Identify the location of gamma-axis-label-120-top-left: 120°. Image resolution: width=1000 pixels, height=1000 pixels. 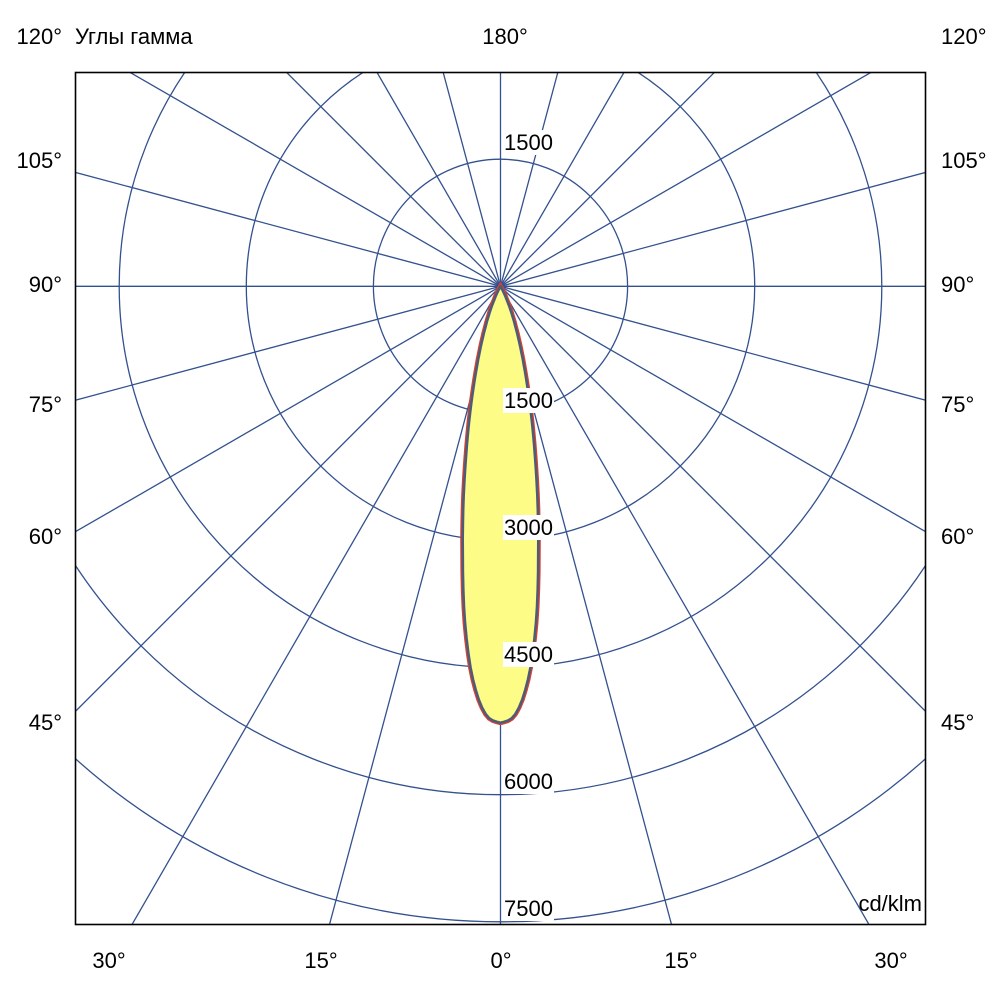
(39, 36).